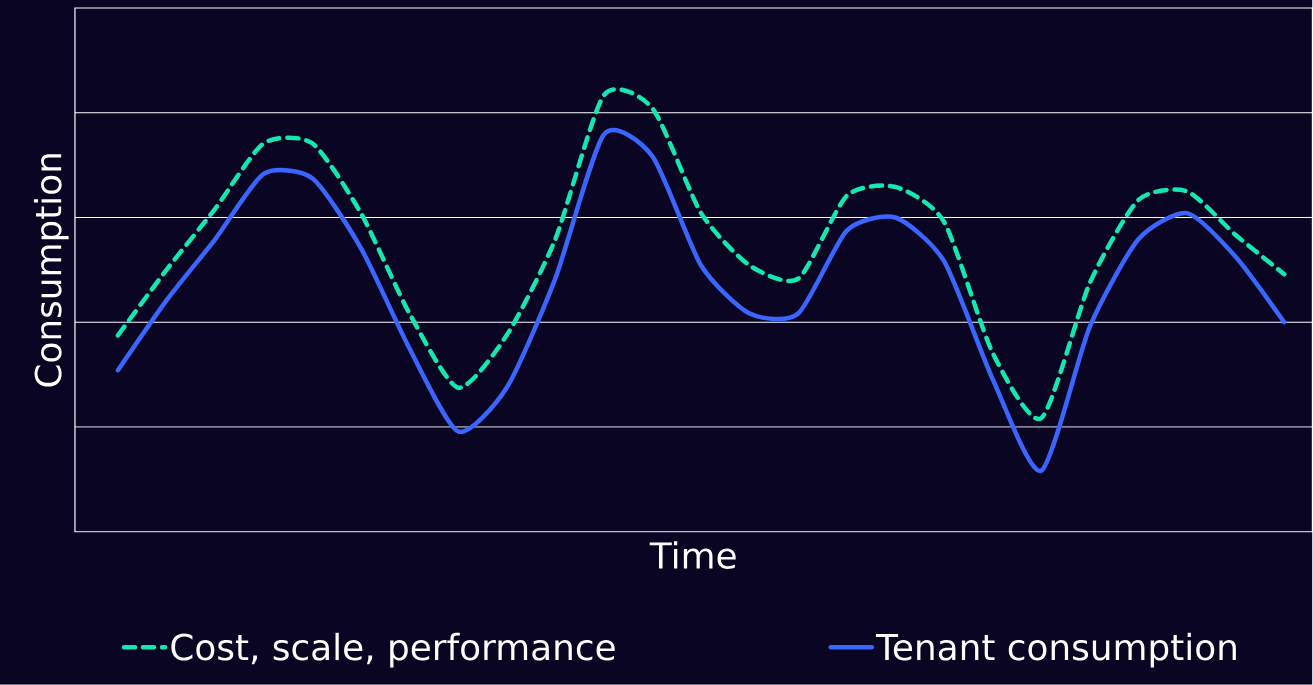 This screenshot has height=685, width=1313. Describe the element at coordinates (692, 555) in the screenshot. I see `x-axis-title: Time` at that location.